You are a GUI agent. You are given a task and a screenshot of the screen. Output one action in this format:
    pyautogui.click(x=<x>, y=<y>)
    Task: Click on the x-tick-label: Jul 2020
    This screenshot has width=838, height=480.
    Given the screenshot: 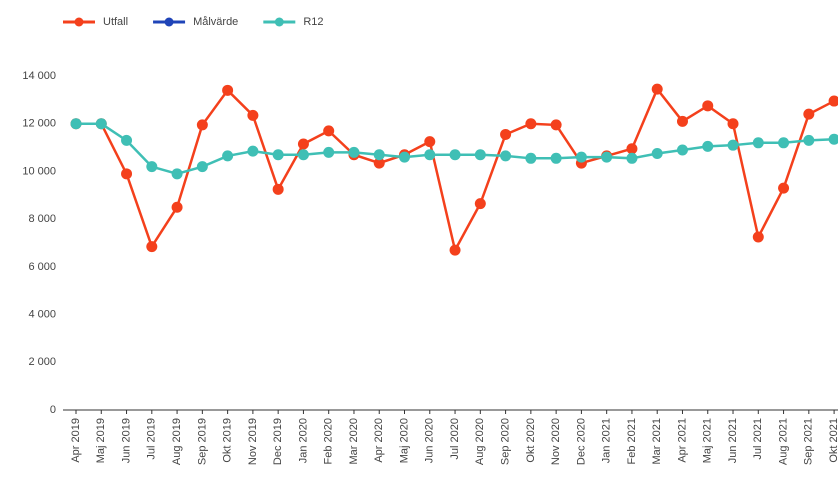 What is the action you would take?
    pyautogui.click(x=455, y=439)
    